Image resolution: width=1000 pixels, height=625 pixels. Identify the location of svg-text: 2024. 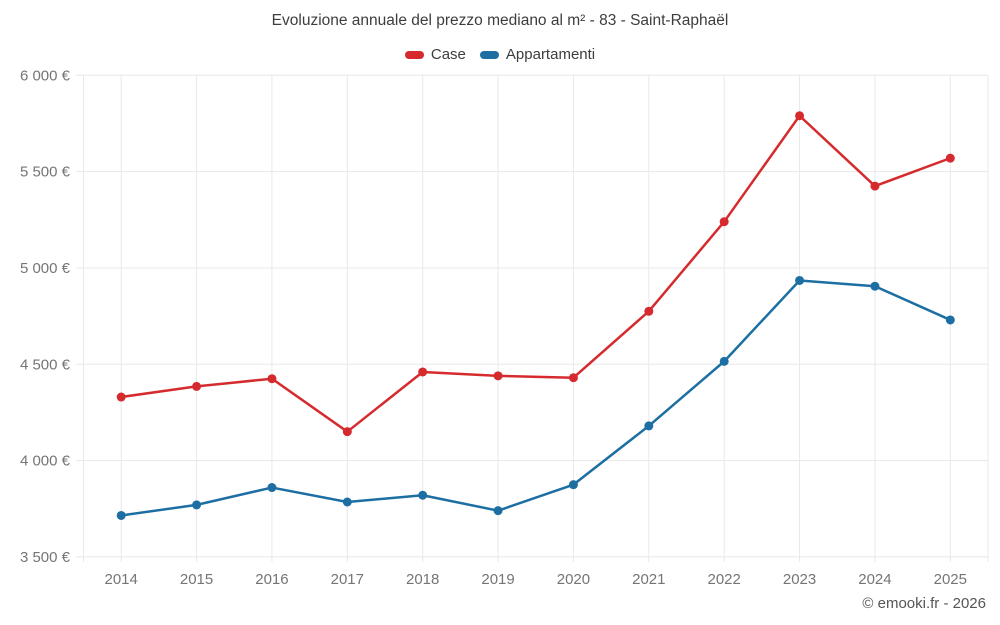
(874, 579).